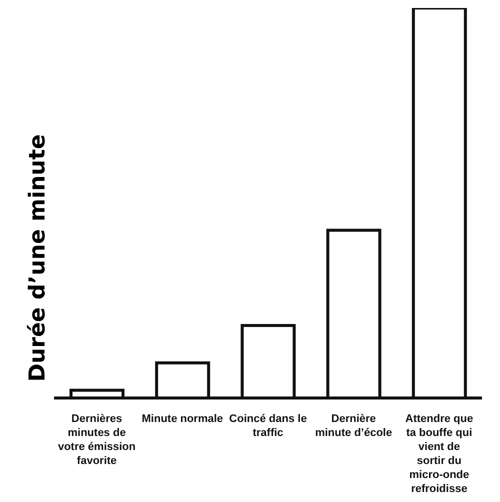 This screenshot has width=500, height=502. I want to click on x-tick-label: Dernières minutes de votre émission favorite, so click(97, 440).